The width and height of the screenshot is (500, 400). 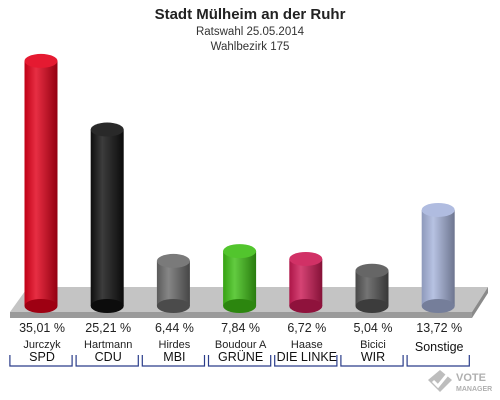 What do you see at coordinates (372, 288) in the screenshot?
I see `bar-wir` at bounding box center [372, 288].